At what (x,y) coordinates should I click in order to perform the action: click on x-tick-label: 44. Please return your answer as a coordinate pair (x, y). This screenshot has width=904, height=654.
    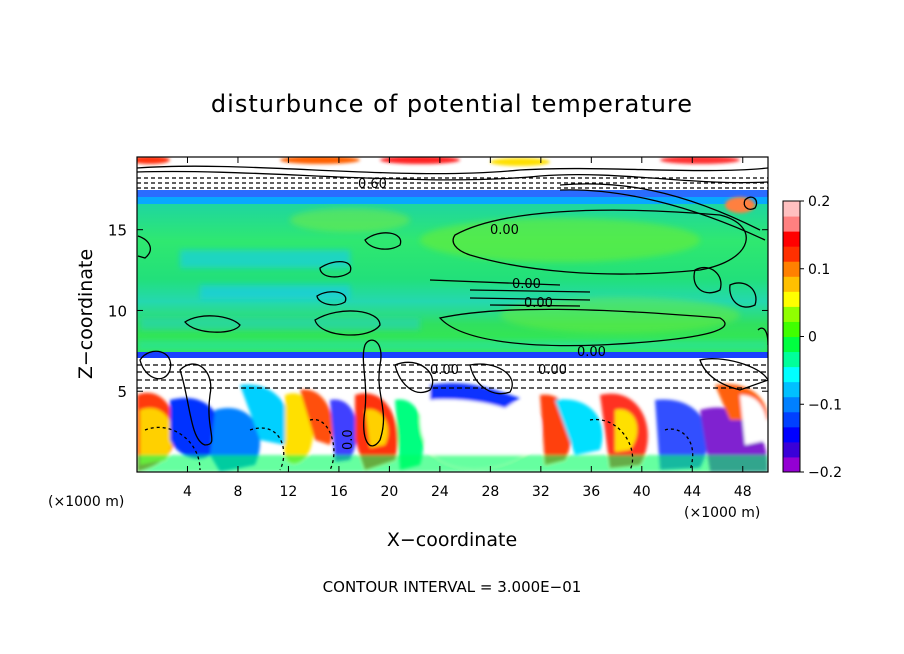
    Looking at the image, I should click on (692, 492).